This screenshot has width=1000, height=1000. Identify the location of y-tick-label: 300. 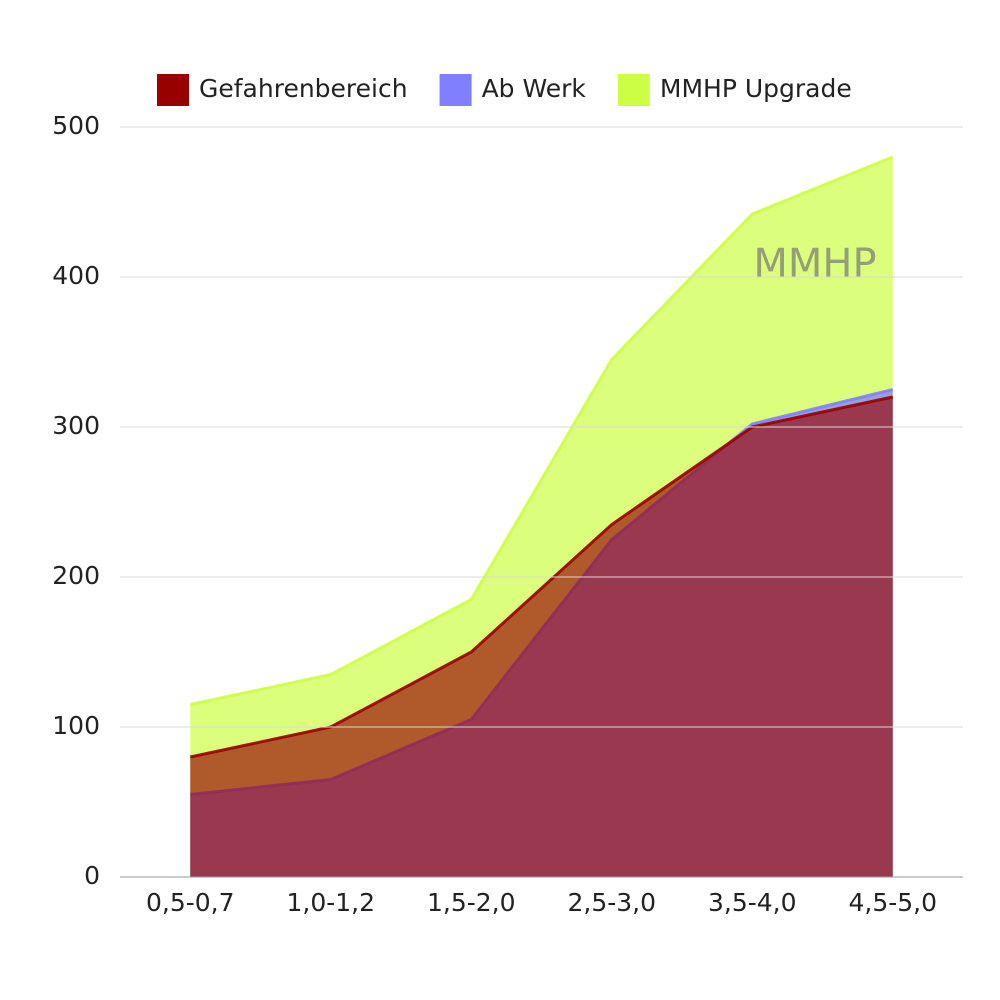
(76, 425).